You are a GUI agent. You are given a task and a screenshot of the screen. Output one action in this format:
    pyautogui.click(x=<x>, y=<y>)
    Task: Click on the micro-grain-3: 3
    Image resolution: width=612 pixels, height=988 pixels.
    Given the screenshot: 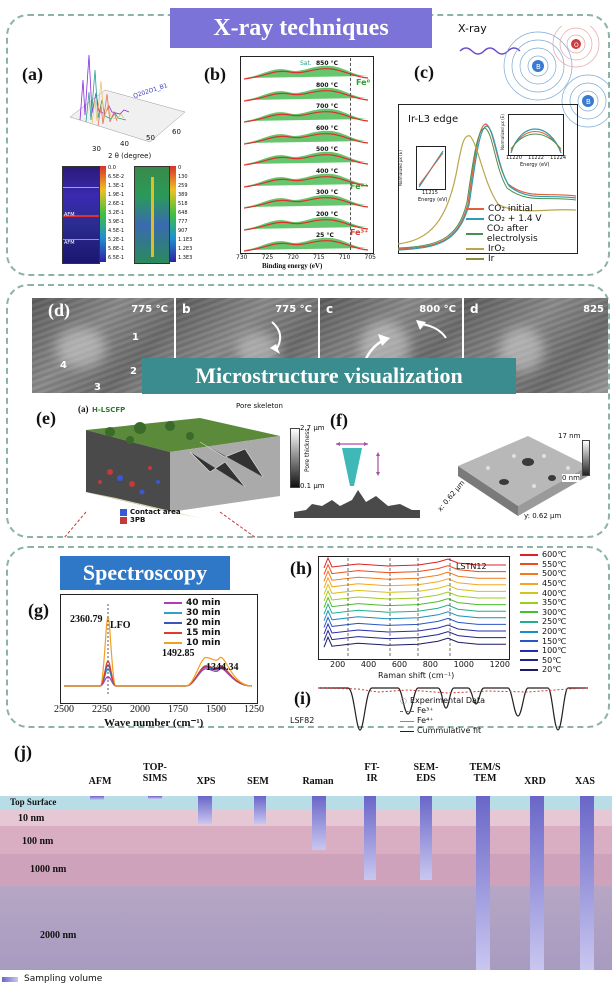 What is the action you would take?
    pyautogui.click(x=97, y=387)
    